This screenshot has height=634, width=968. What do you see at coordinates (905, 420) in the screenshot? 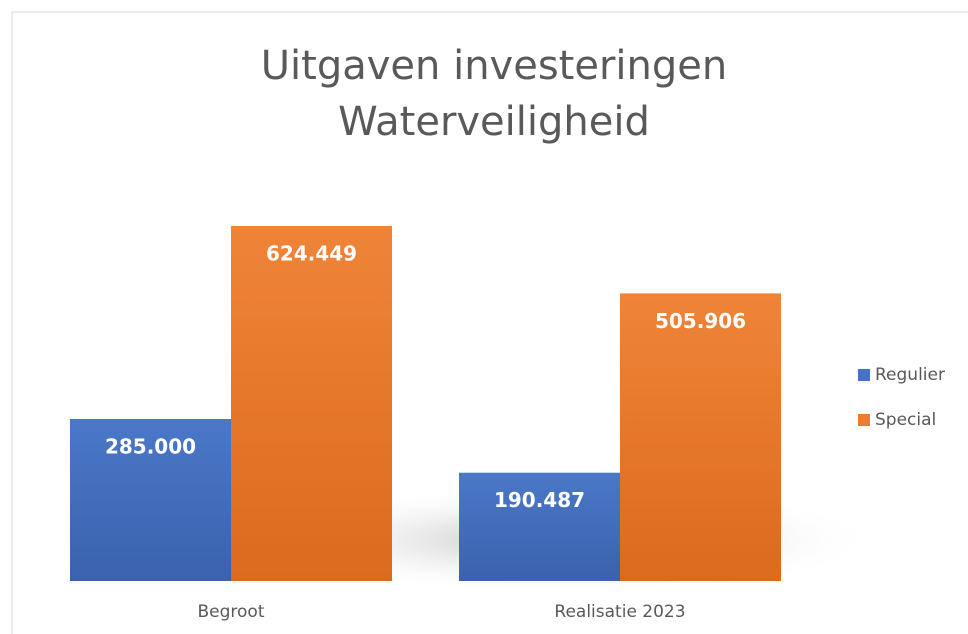
I see `legend-label: Special` at bounding box center [905, 420].